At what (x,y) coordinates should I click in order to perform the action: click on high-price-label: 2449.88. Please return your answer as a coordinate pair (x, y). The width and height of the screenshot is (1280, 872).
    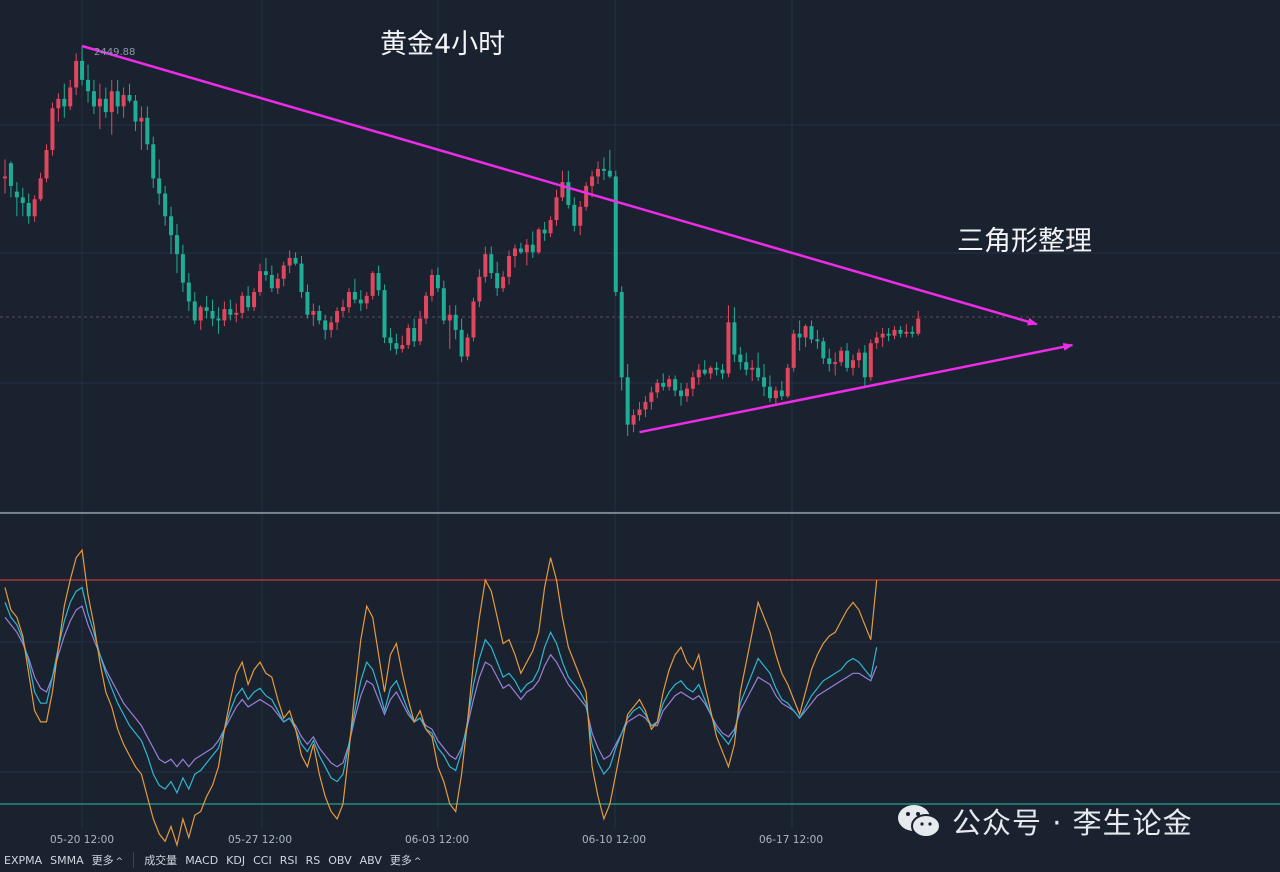
    Looking at the image, I should click on (114, 52).